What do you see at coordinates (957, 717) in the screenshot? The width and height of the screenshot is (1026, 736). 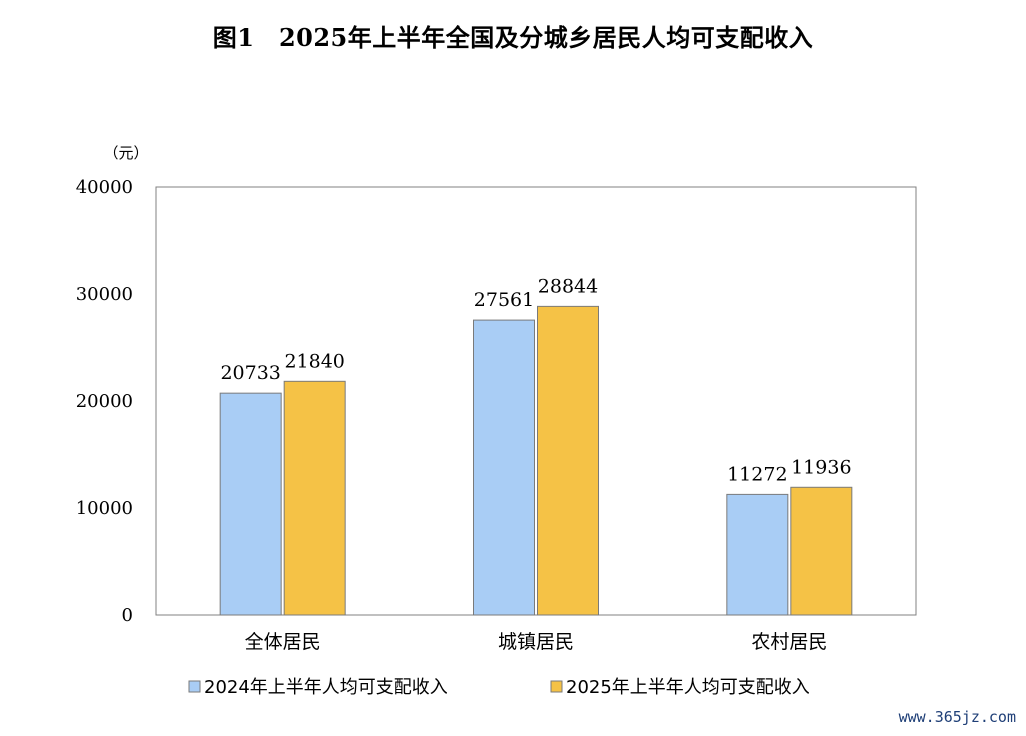 I see `watermark-text: www.365jz.com` at bounding box center [957, 717].